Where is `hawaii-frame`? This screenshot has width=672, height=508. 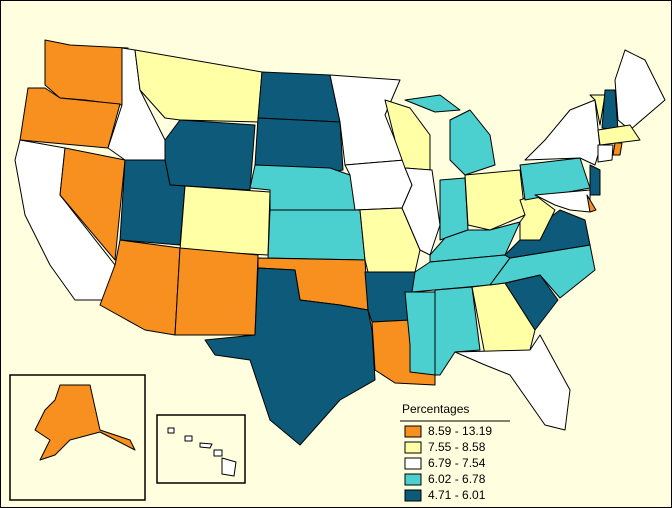
hawaii-frame is located at coordinates (201, 449).